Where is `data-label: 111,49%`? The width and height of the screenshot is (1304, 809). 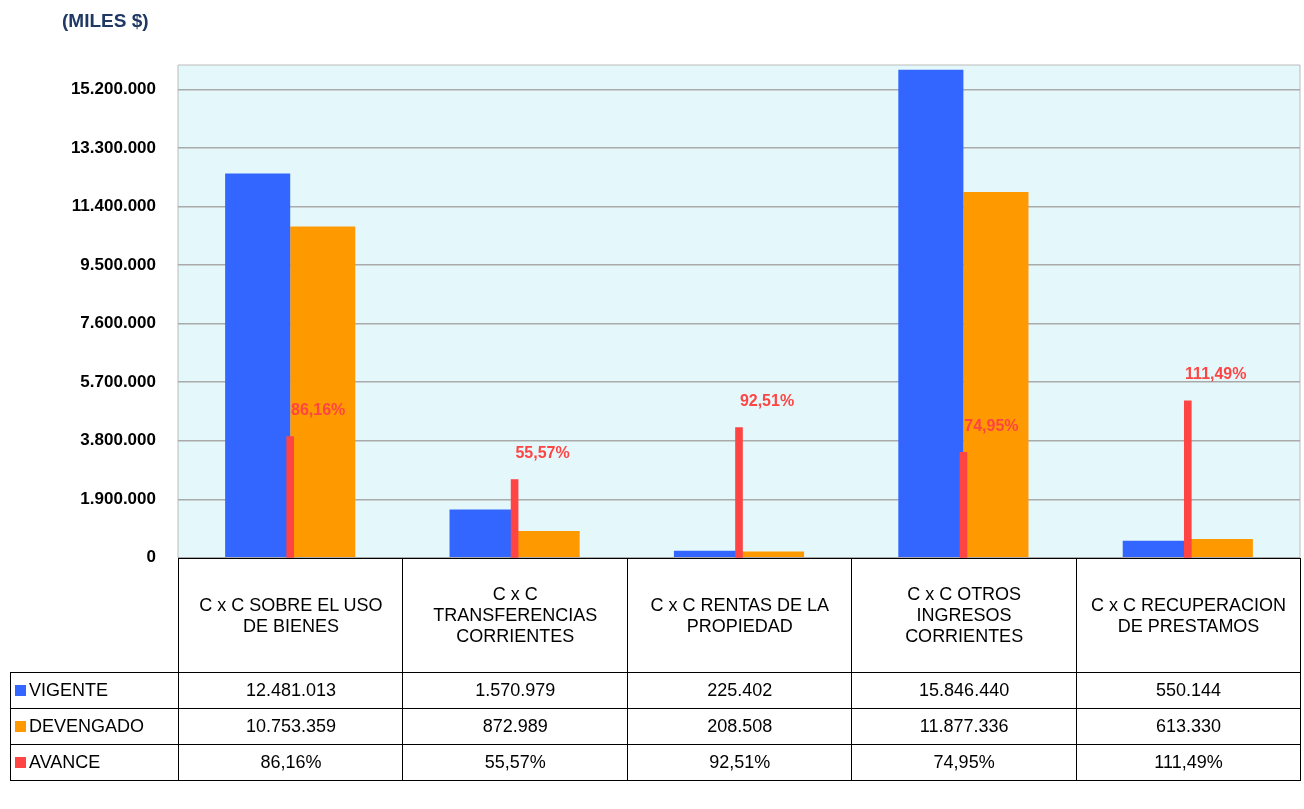 data-label: 111,49% is located at coordinates (1188, 762).